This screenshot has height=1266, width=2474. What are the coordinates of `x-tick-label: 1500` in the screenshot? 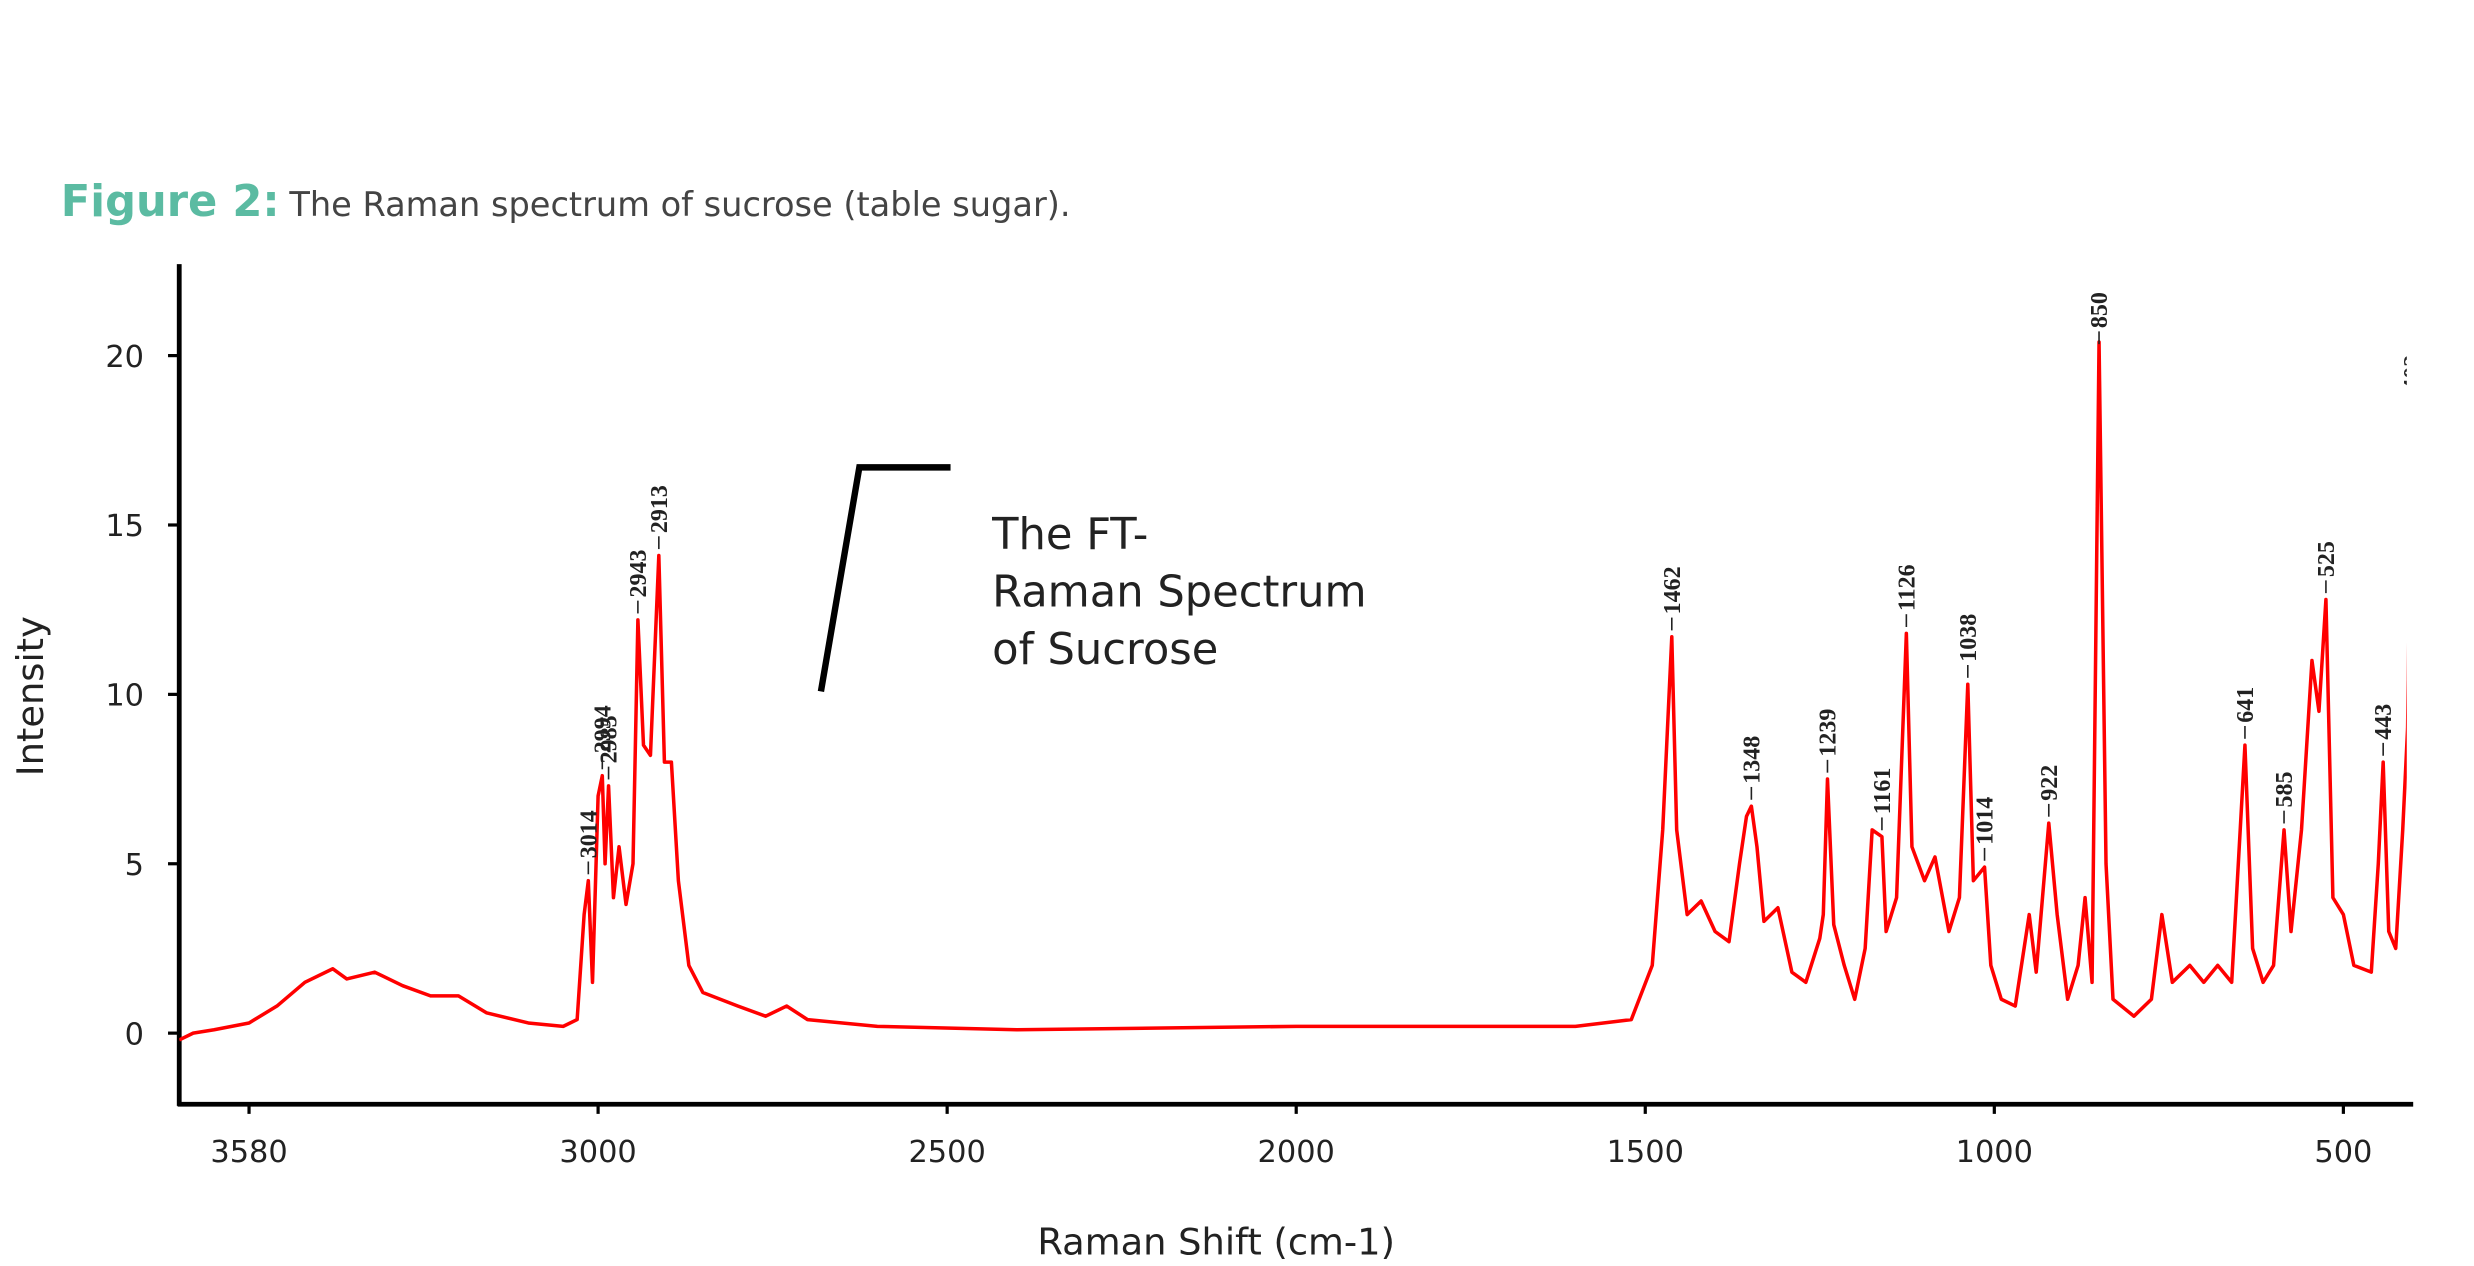 It's located at (1645, 1152).